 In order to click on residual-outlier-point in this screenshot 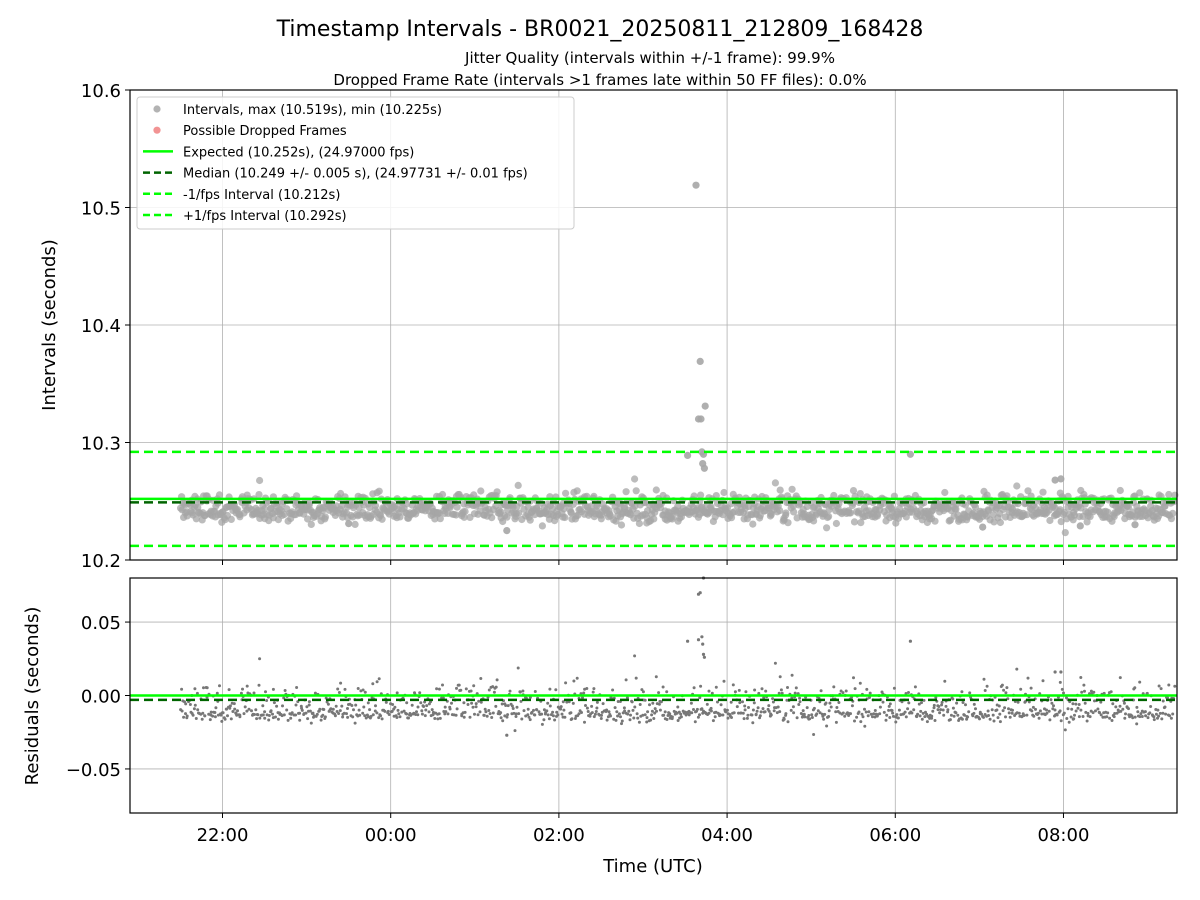, I will do `click(703, 644)`.